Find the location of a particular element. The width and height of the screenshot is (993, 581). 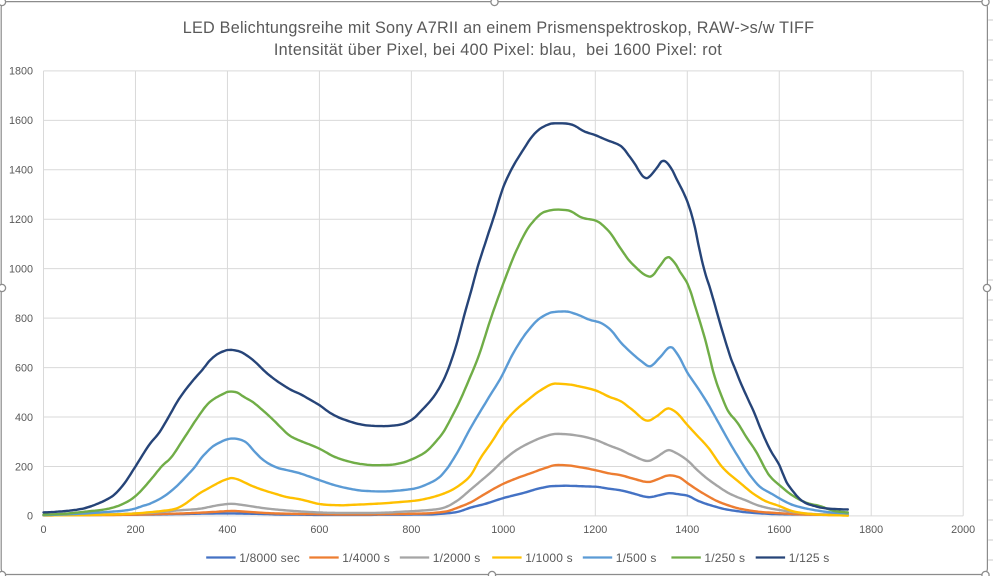

svg-text: 1/4000 s is located at coordinates (366, 558).